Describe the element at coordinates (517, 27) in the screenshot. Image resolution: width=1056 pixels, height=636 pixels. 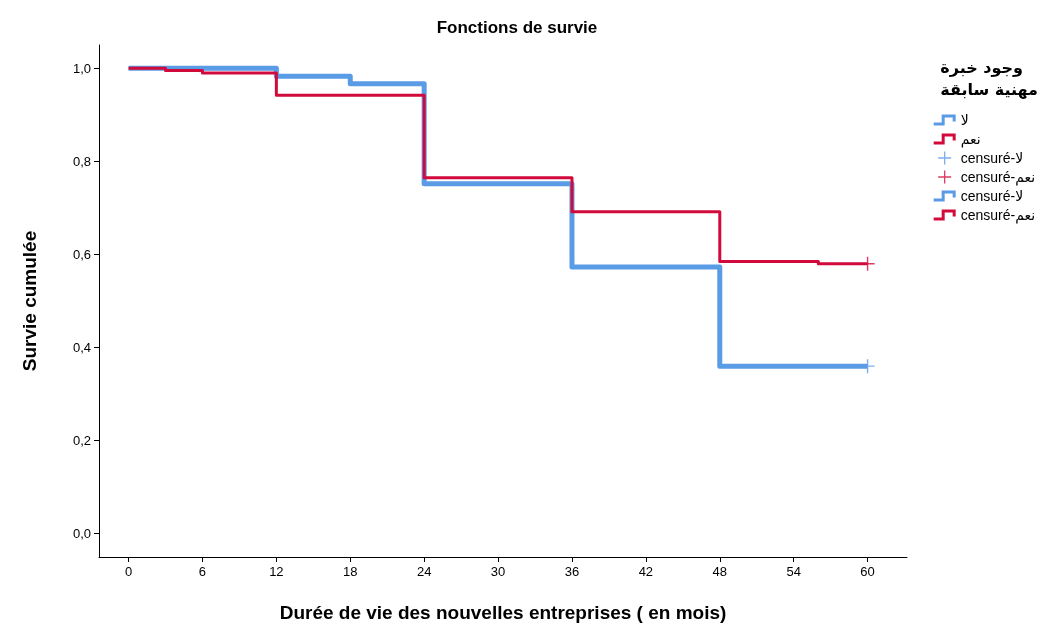
I see `chart-title: Fonctions de survie` at that location.